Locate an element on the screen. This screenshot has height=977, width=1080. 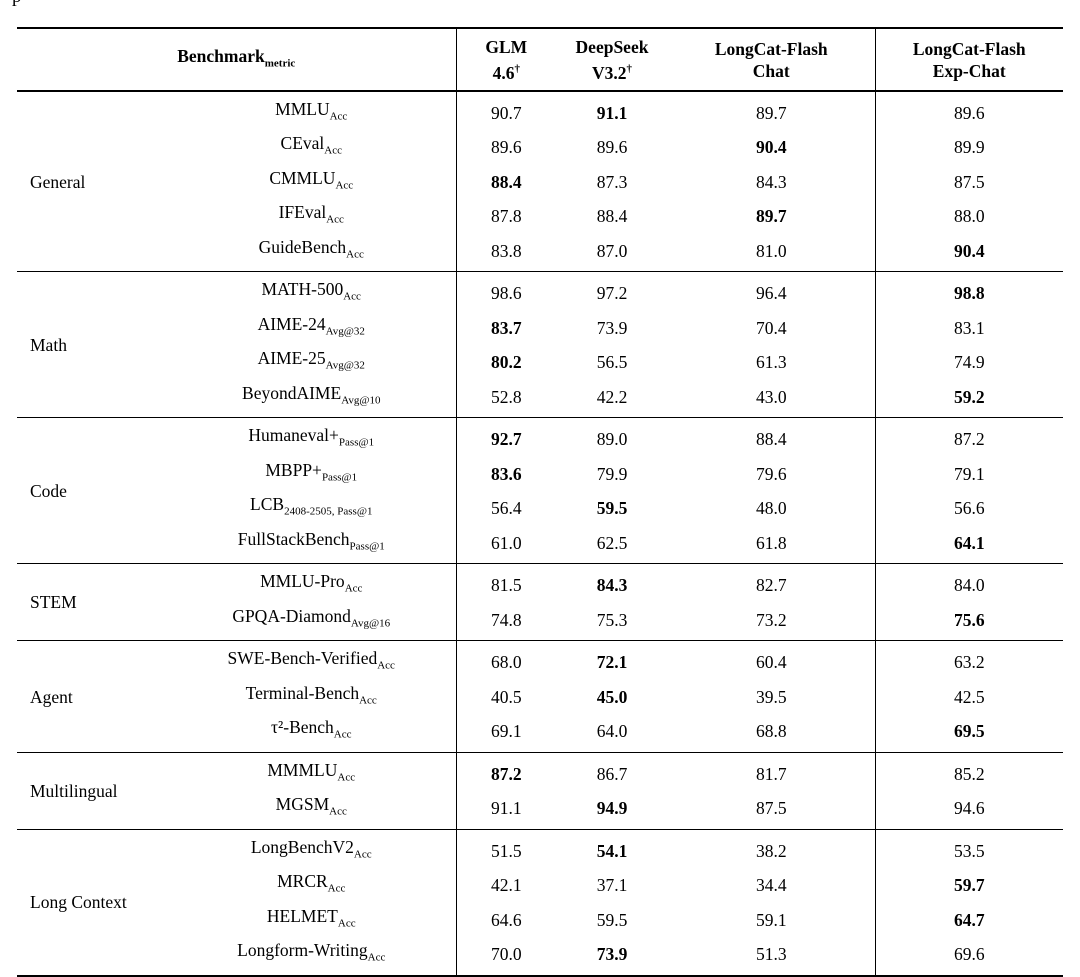
table-row: IFEvalAcc 87.8 88.4 89.7 88.0 is located at coordinates (540, 216).